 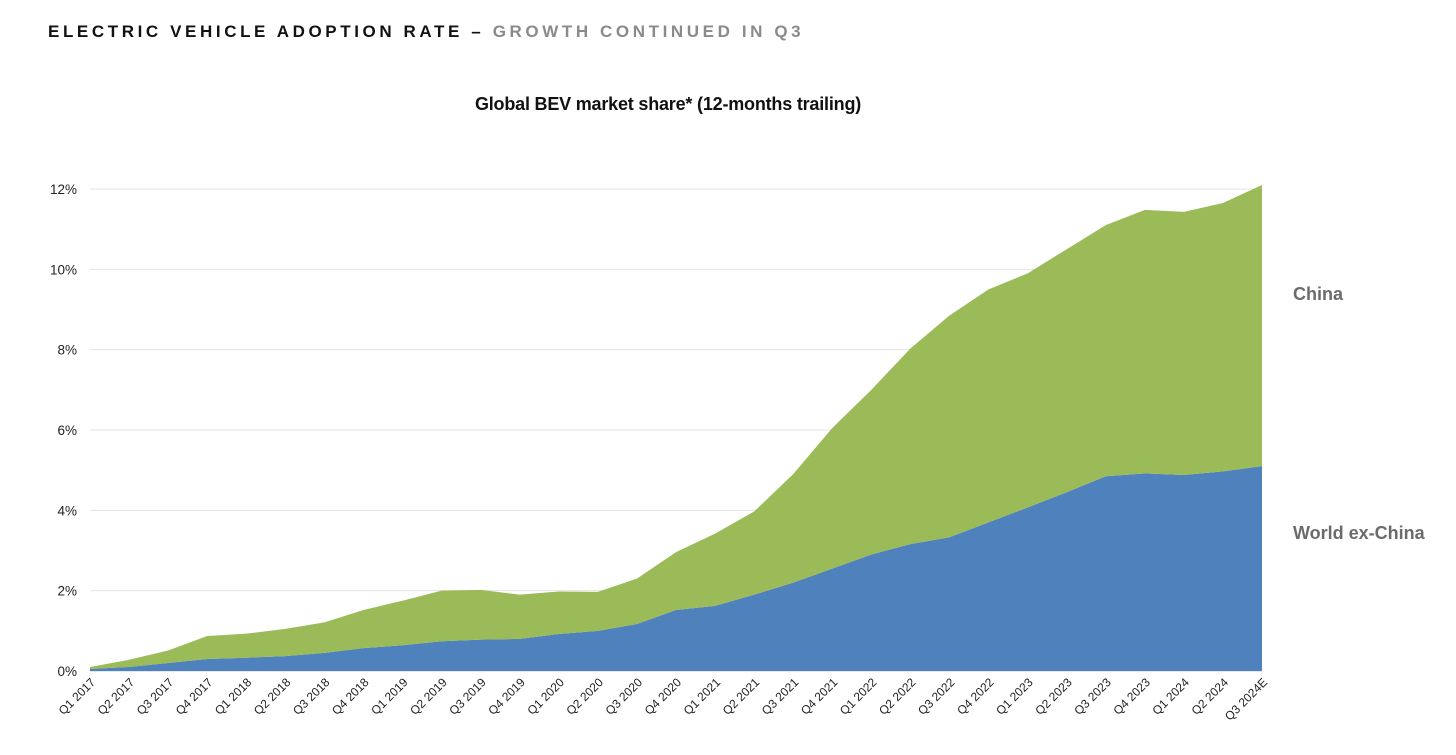 What do you see at coordinates (63, 269) in the screenshot?
I see `y-tick-label: 10%` at bounding box center [63, 269].